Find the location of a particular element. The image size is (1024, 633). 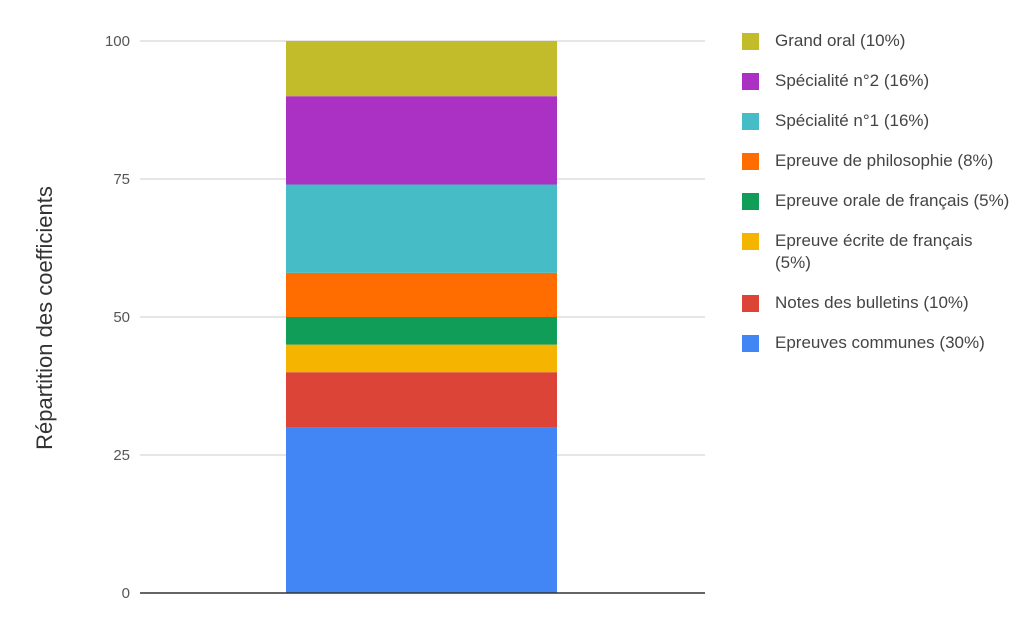

legend-item: Notes des bulletins (10%) is located at coordinates (877, 303).